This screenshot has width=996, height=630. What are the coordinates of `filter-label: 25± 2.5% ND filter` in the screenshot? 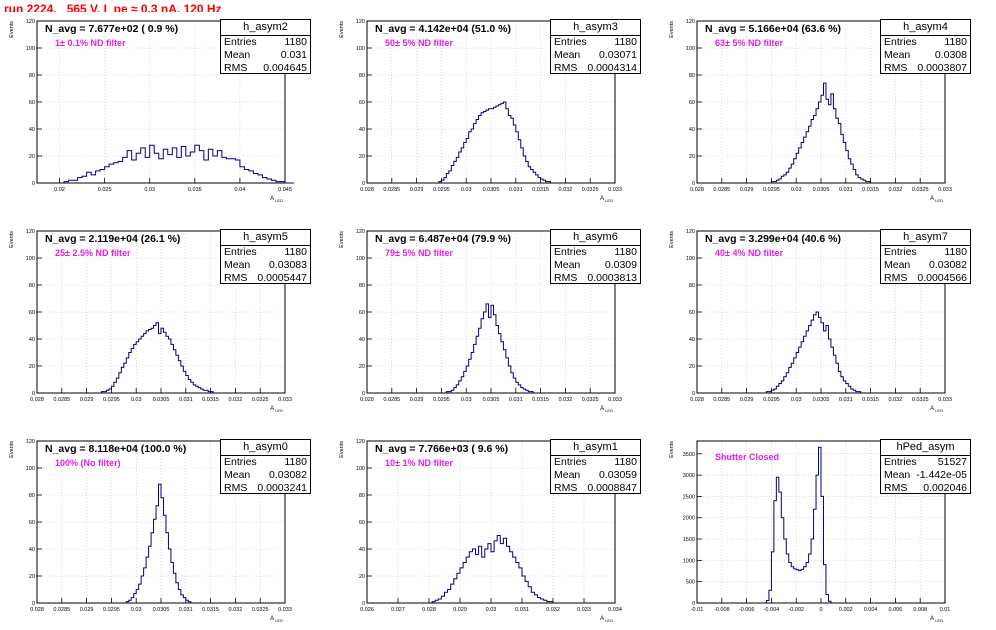 It's located at (93, 253).